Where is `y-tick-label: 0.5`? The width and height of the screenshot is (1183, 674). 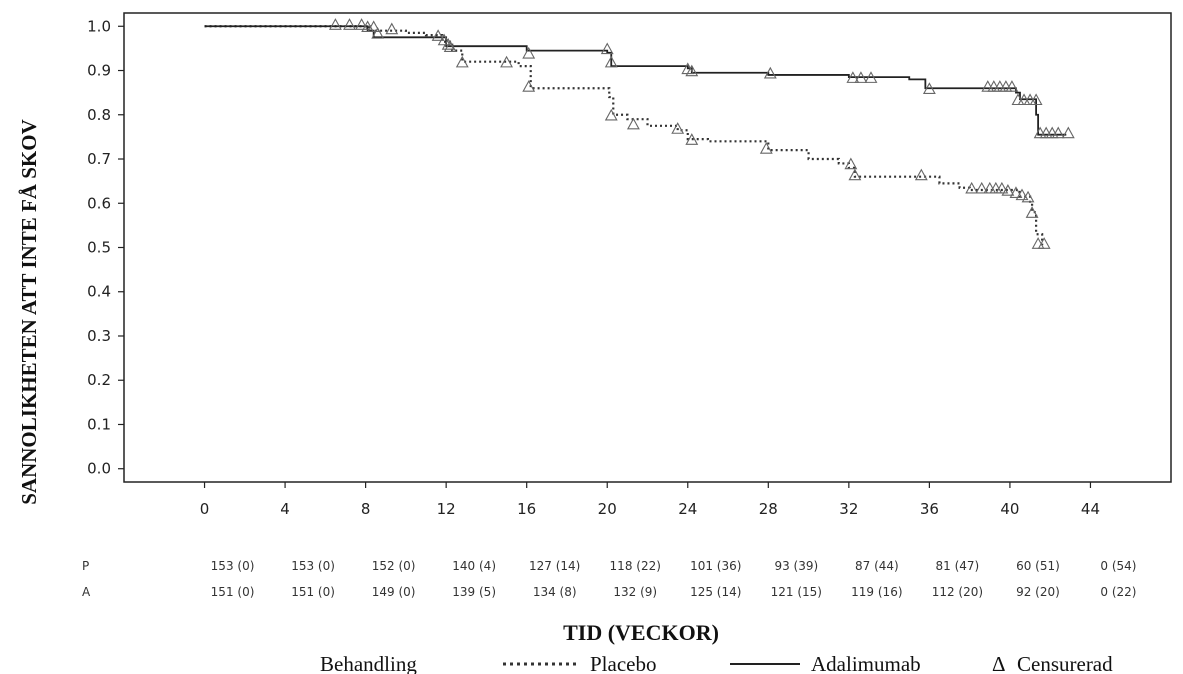 y-tick-label: 0.5 is located at coordinates (99, 248).